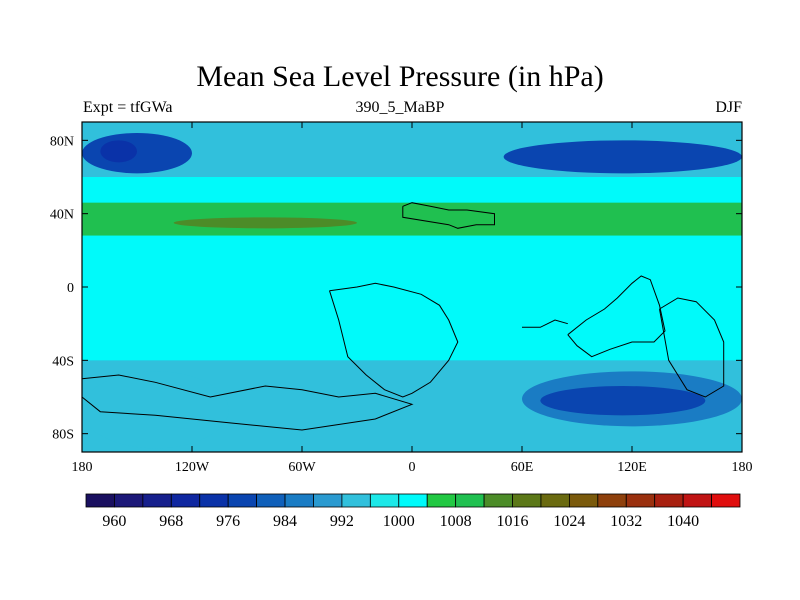 Image resolution: width=800 pixels, height=600 pixels. Describe the element at coordinates (285, 521) in the screenshot. I see `colorbar-label: 984` at that location.